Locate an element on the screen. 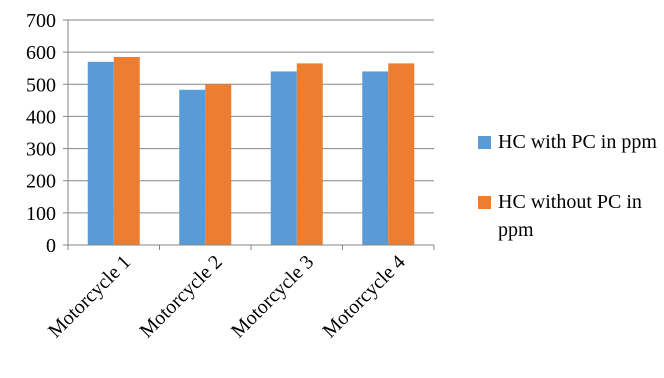 This screenshot has height=378, width=664. y-tick-label: 0 is located at coordinates (51, 246).